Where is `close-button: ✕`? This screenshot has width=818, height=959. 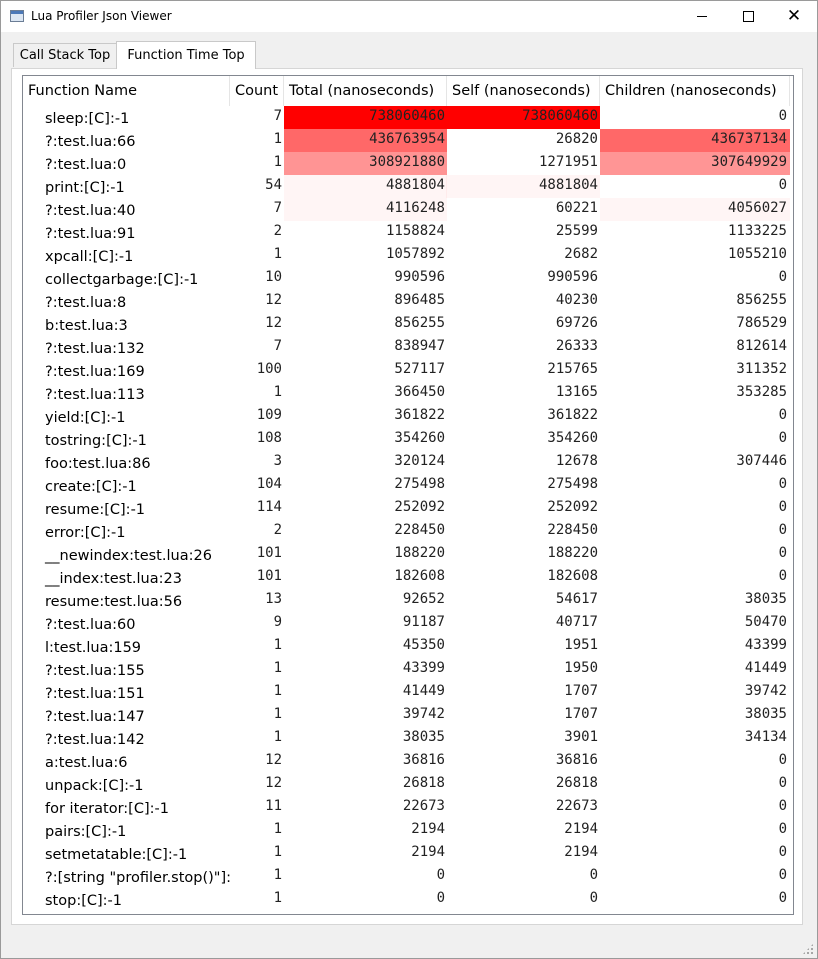 close-button: ✕ is located at coordinates (794, 16).